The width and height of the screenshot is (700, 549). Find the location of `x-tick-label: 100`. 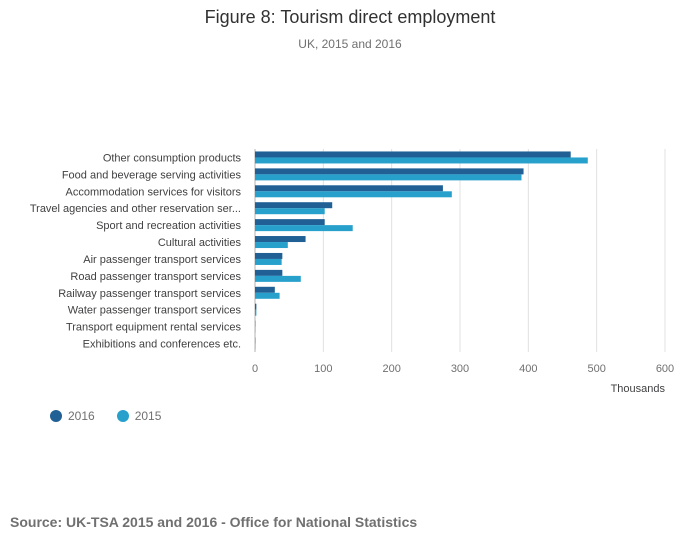

x-tick-label: 100 is located at coordinates (323, 369).